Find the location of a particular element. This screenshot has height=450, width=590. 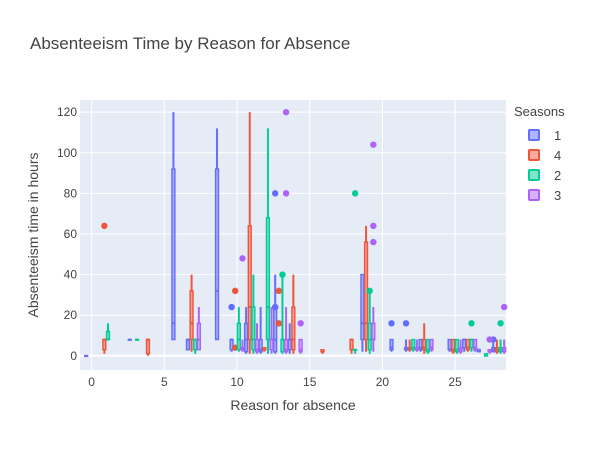

legend-item-season-4: 4 is located at coordinates (546, 155).